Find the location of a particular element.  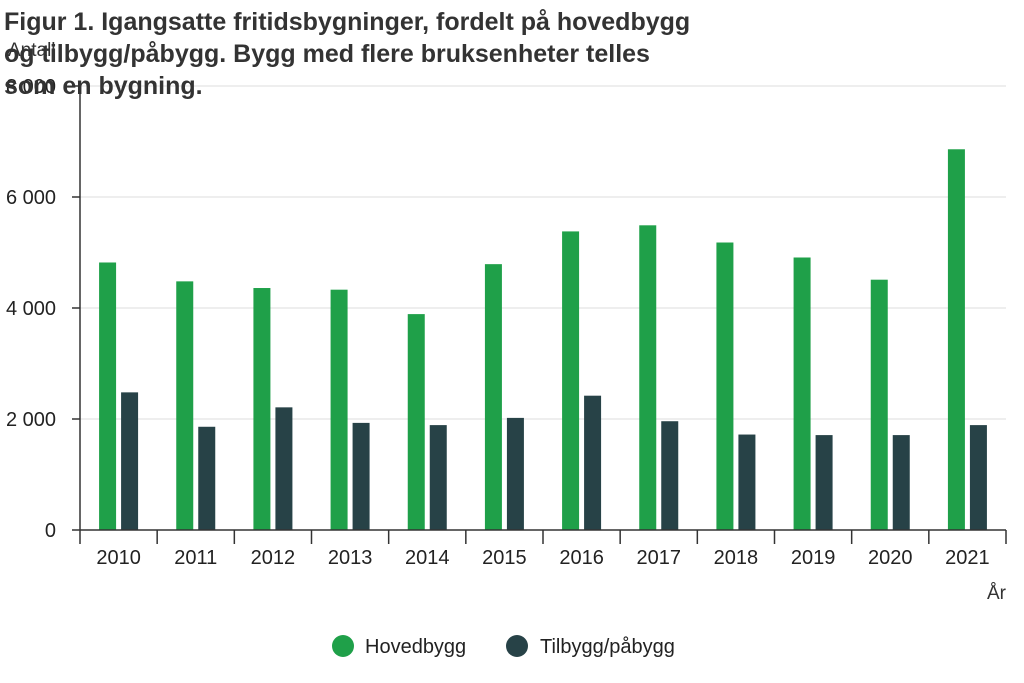

x-tick-label: 2020 is located at coordinates (890, 558).